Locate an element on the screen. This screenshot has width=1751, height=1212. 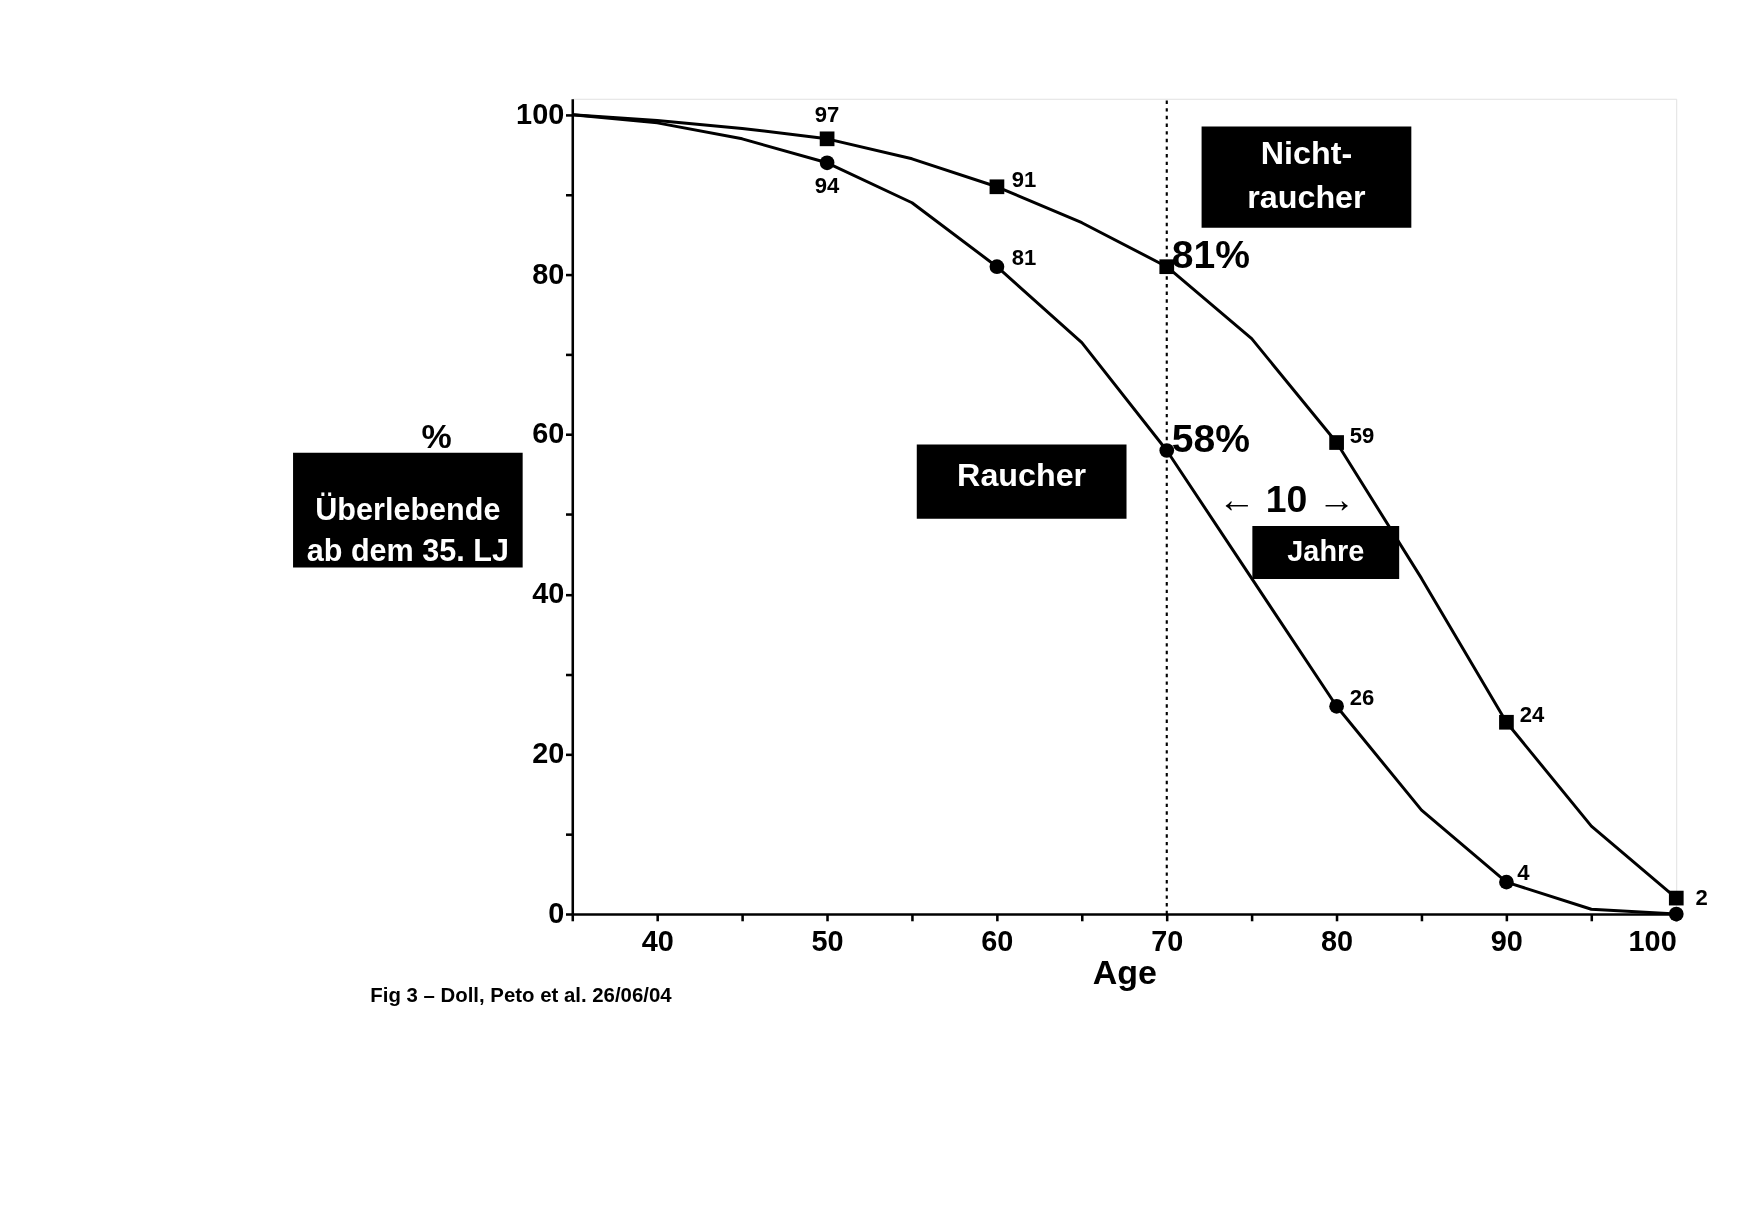
data-label: 2 is located at coordinates (1701, 897).